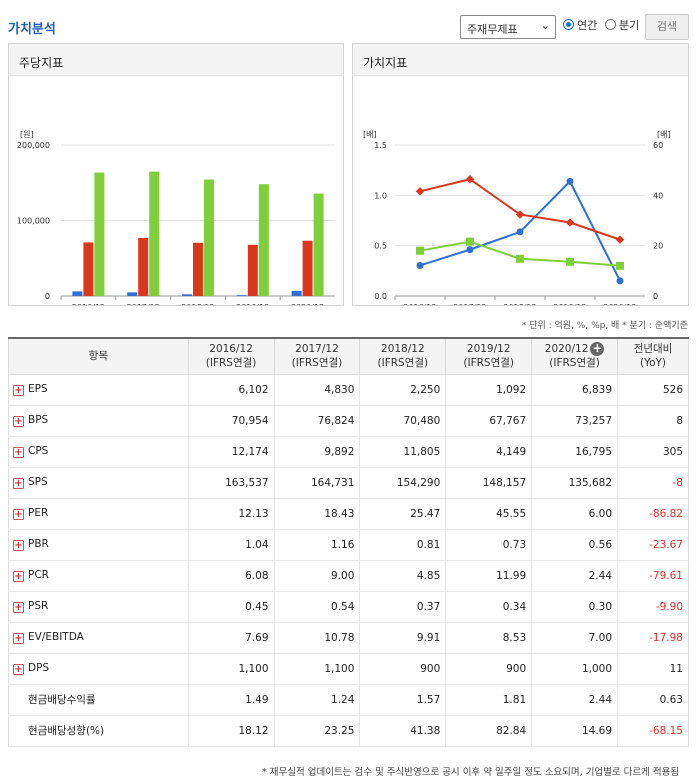 This screenshot has width=696, height=782. Describe the element at coordinates (317, 700) in the screenshot. I see `table-cell: 1.24` at that location.